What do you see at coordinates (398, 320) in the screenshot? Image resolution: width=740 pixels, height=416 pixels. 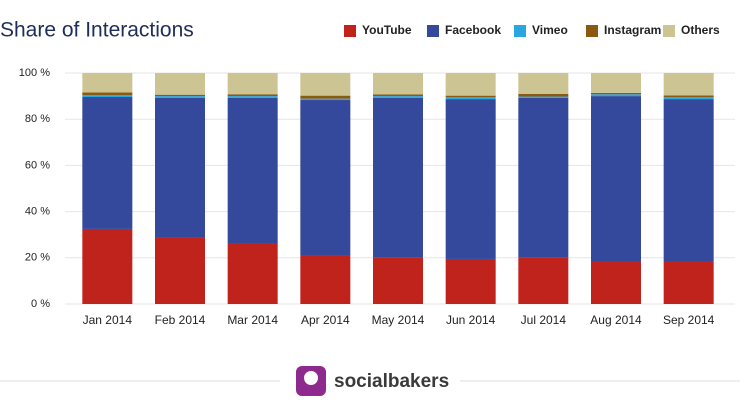 I see `x-tick-label: May 2014` at bounding box center [398, 320].